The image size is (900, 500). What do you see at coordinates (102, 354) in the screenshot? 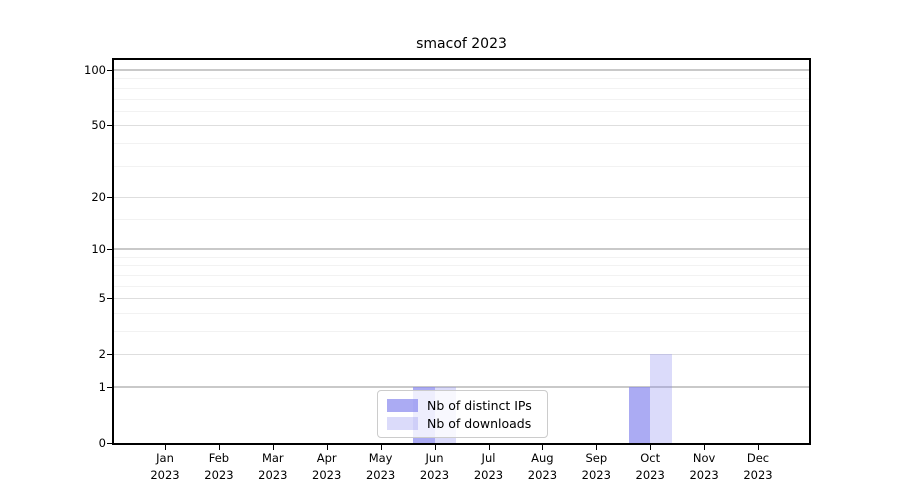
I see `y-tick-label-2: 2` at bounding box center [102, 354].